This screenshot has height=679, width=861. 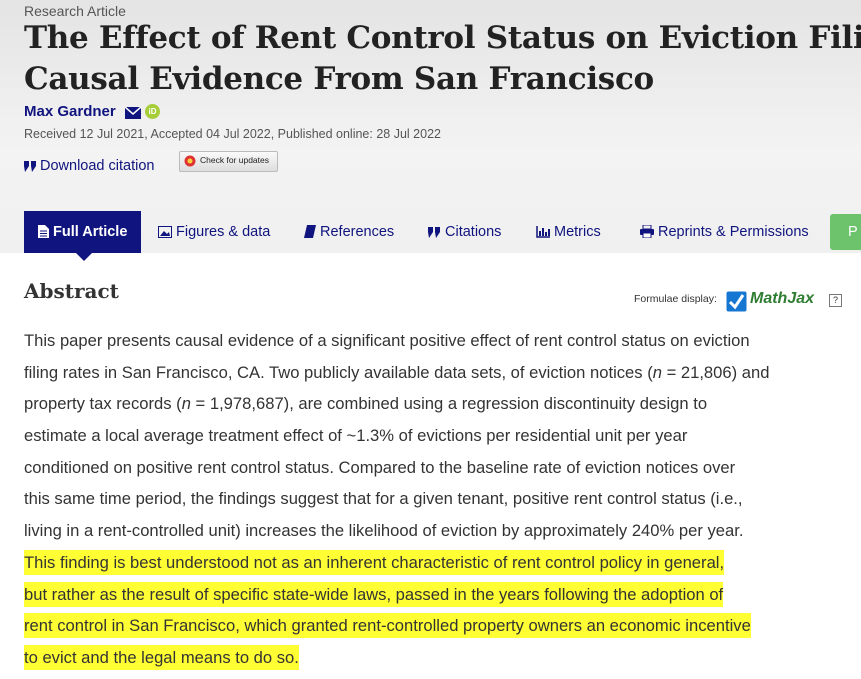 What do you see at coordinates (675, 299) in the screenshot?
I see `formulae-display-label: Formulae display:` at bounding box center [675, 299].